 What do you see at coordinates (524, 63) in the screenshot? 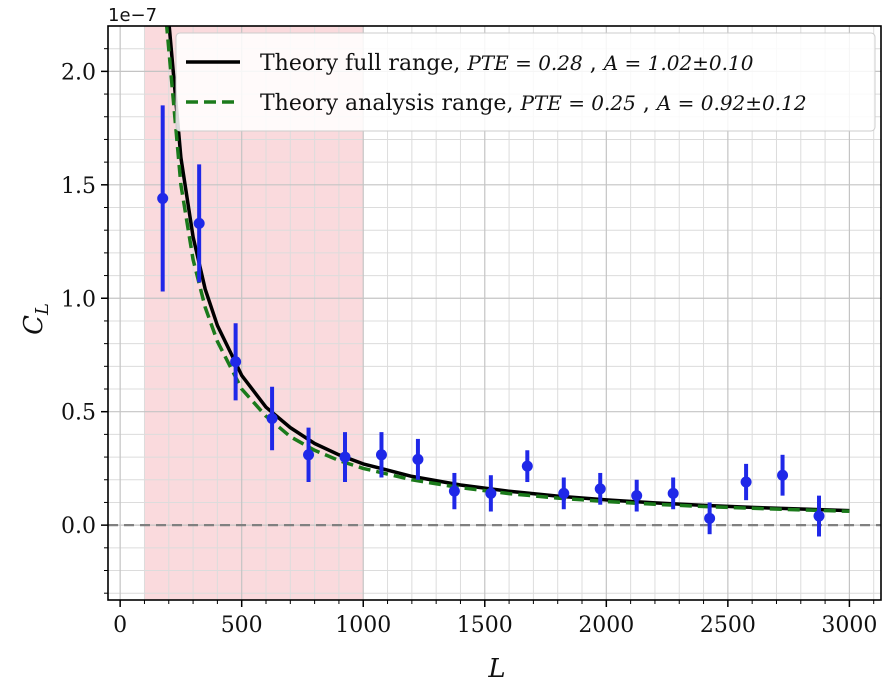
I see `legend-pte-full: PTE = 0.28` at bounding box center [524, 63].